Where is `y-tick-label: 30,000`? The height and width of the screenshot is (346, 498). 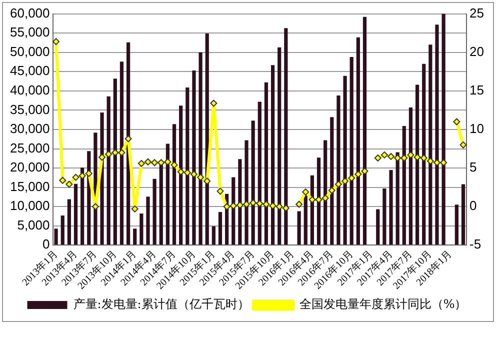 y-tick-label: 30,000 is located at coordinates (30, 128).